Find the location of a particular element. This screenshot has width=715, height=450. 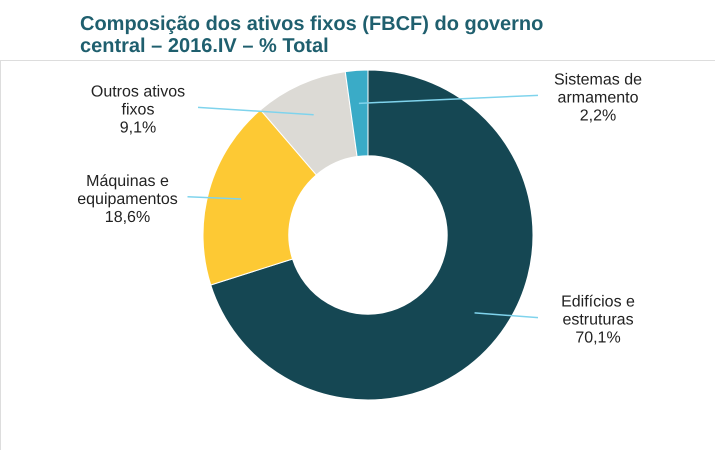

slice-label: Sistemas de armamento is located at coordinates (598, 88).